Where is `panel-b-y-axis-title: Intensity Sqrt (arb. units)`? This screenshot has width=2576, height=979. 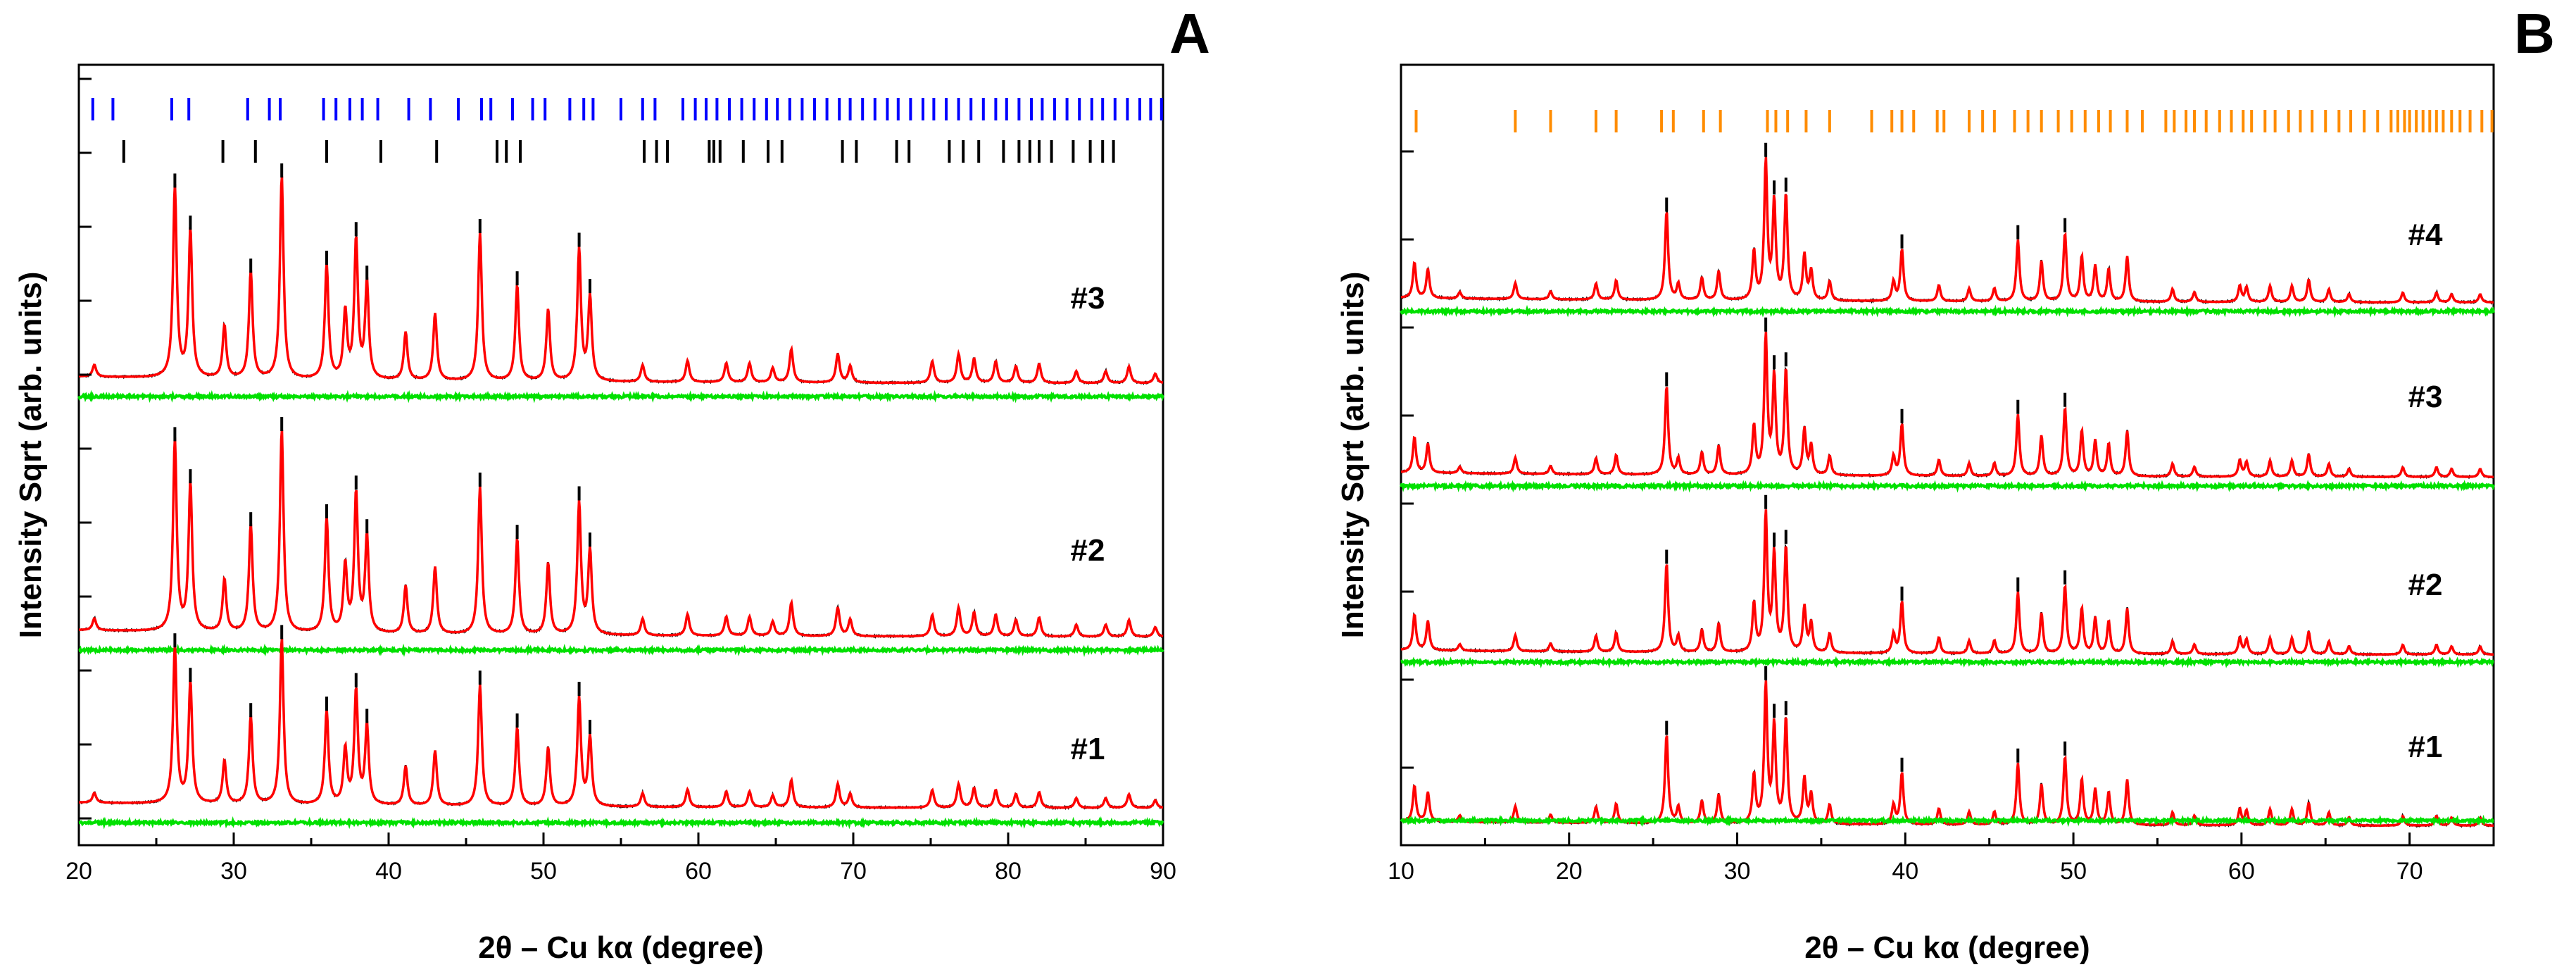
panel-b-y-axis-title: Intensity Sqrt (arb. units) is located at coordinates (1353, 455).